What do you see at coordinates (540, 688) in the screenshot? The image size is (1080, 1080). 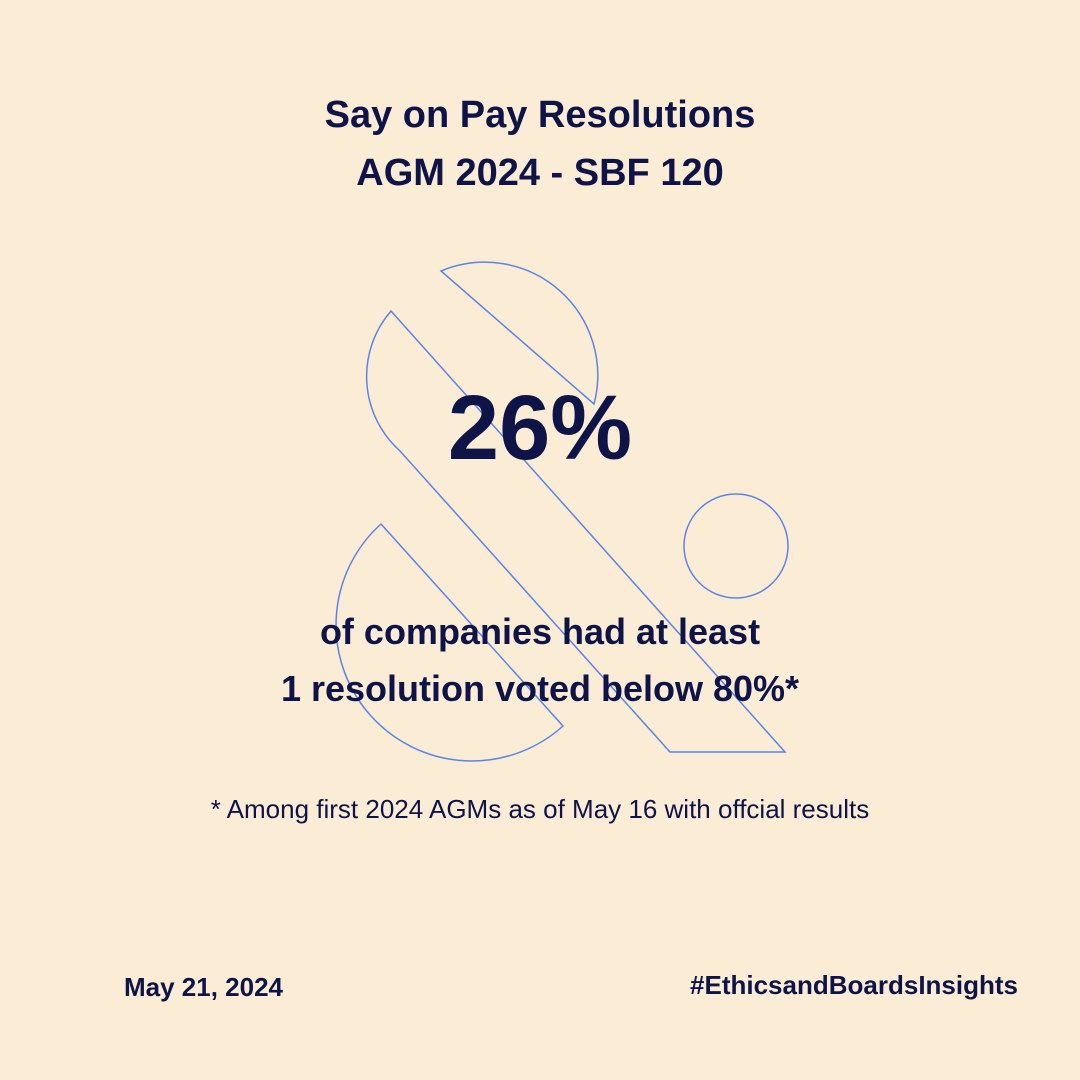 I see `stat-description-line-2: 1 resolution voted below 80%*` at bounding box center [540, 688].